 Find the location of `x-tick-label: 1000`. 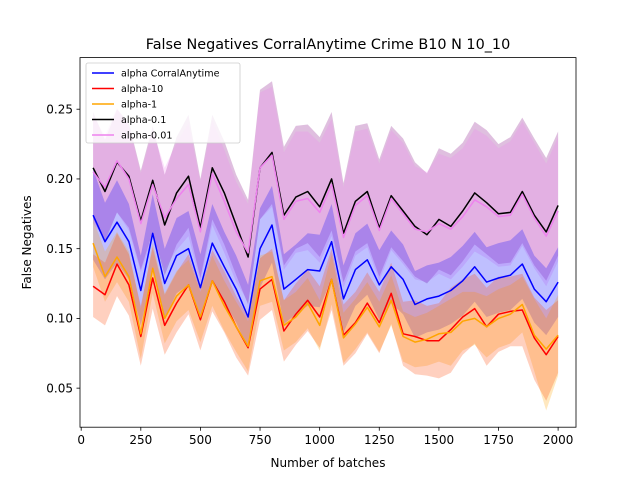

x-tick-label: 1000 is located at coordinates (319, 440).